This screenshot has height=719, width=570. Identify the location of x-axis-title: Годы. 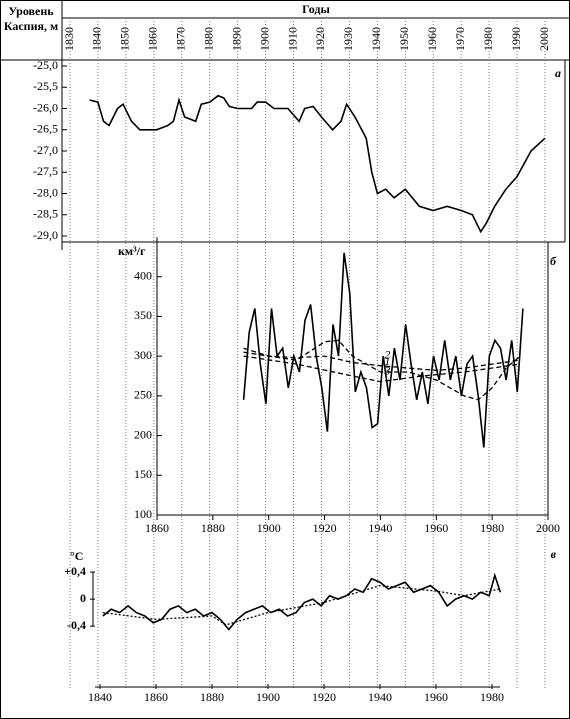
(316, 9).